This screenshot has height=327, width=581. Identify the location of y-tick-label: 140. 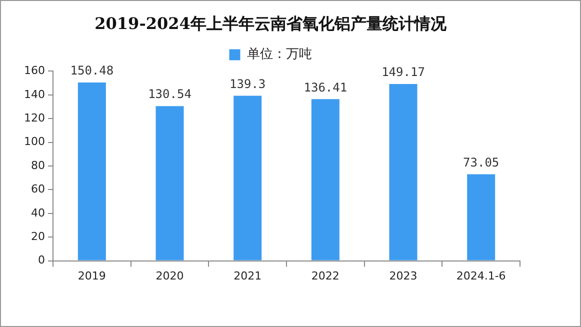
(34, 94).